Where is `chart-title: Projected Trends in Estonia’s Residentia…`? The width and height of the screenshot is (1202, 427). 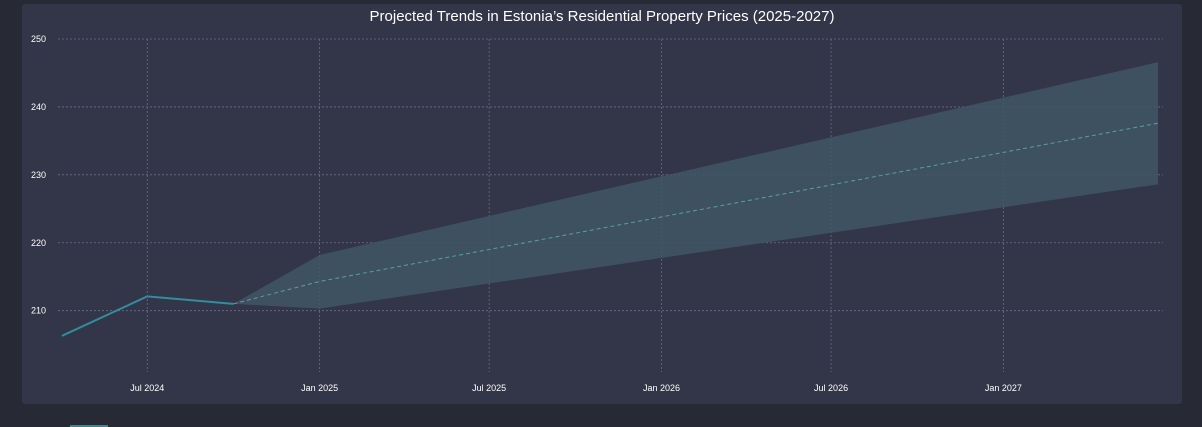
chart-title: Projected Trends in Estonia’s Residentia… is located at coordinates (602, 16).